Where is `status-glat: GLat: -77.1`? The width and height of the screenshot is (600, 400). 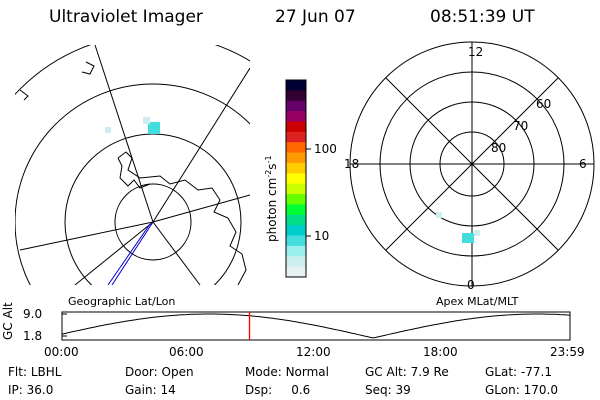 status-glat: GLat: -77.1 is located at coordinates (518, 372).